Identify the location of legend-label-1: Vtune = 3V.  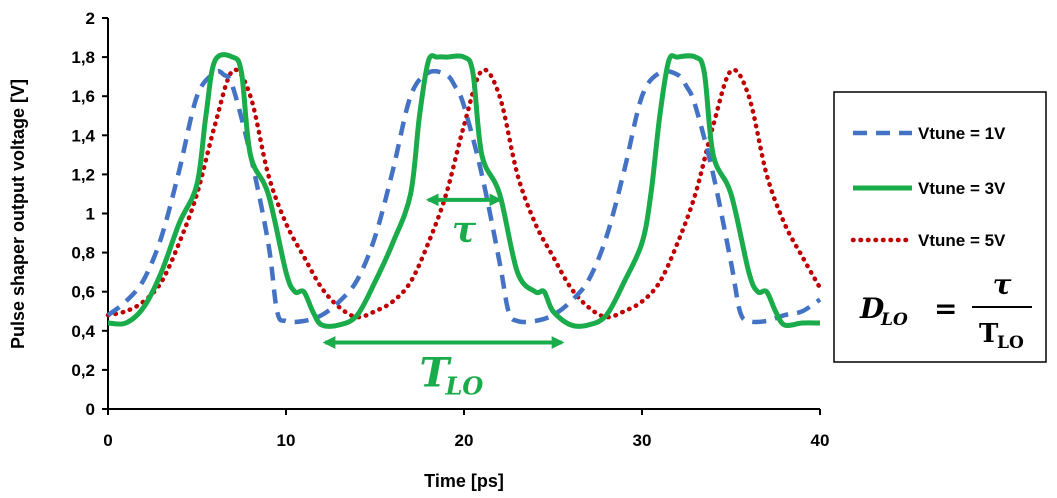
(962, 188).